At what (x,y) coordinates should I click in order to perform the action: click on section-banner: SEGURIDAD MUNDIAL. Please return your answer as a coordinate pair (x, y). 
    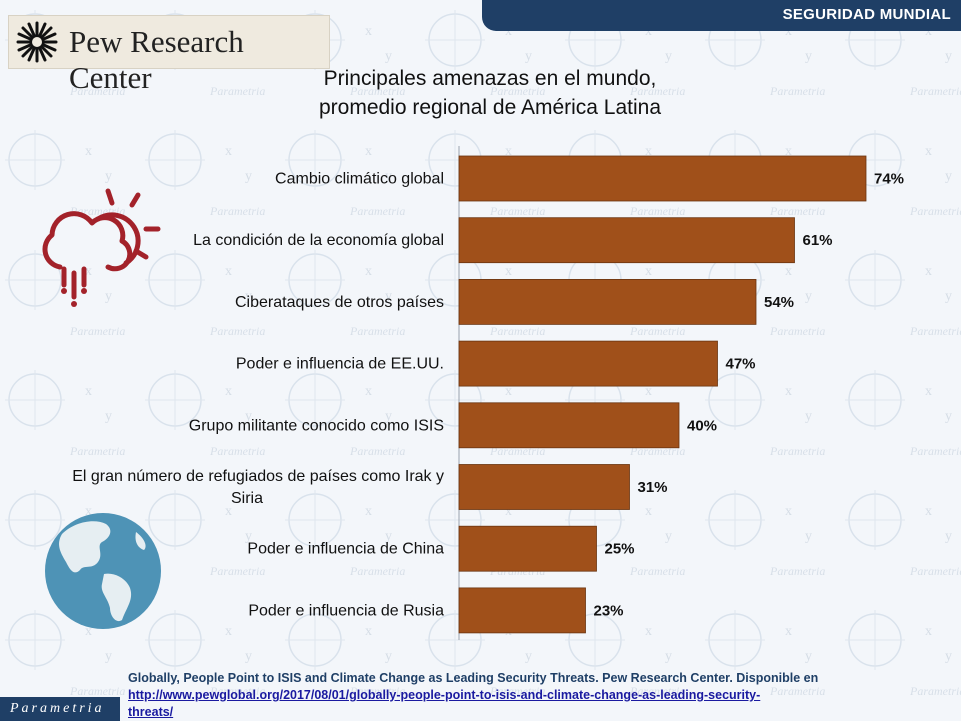
    Looking at the image, I should click on (721, 15).